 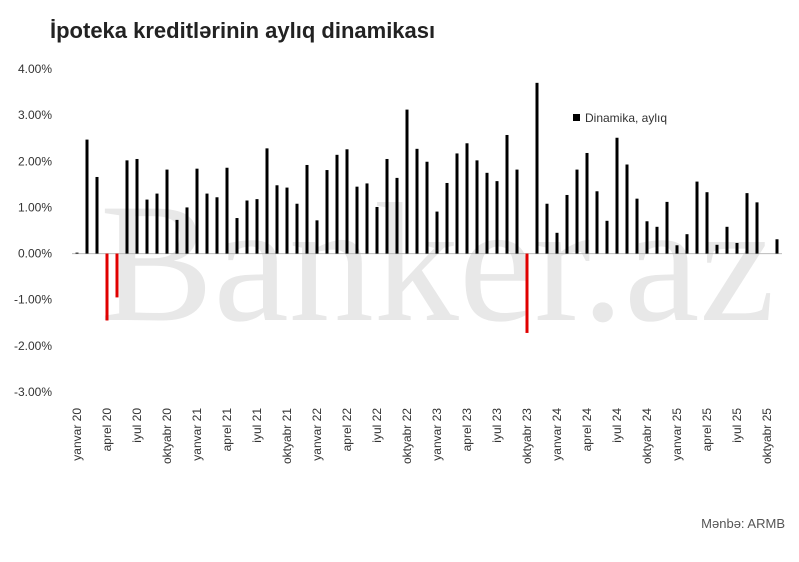 I want to click on x-tick-label: iyul 20, so click(x=137, y=425).